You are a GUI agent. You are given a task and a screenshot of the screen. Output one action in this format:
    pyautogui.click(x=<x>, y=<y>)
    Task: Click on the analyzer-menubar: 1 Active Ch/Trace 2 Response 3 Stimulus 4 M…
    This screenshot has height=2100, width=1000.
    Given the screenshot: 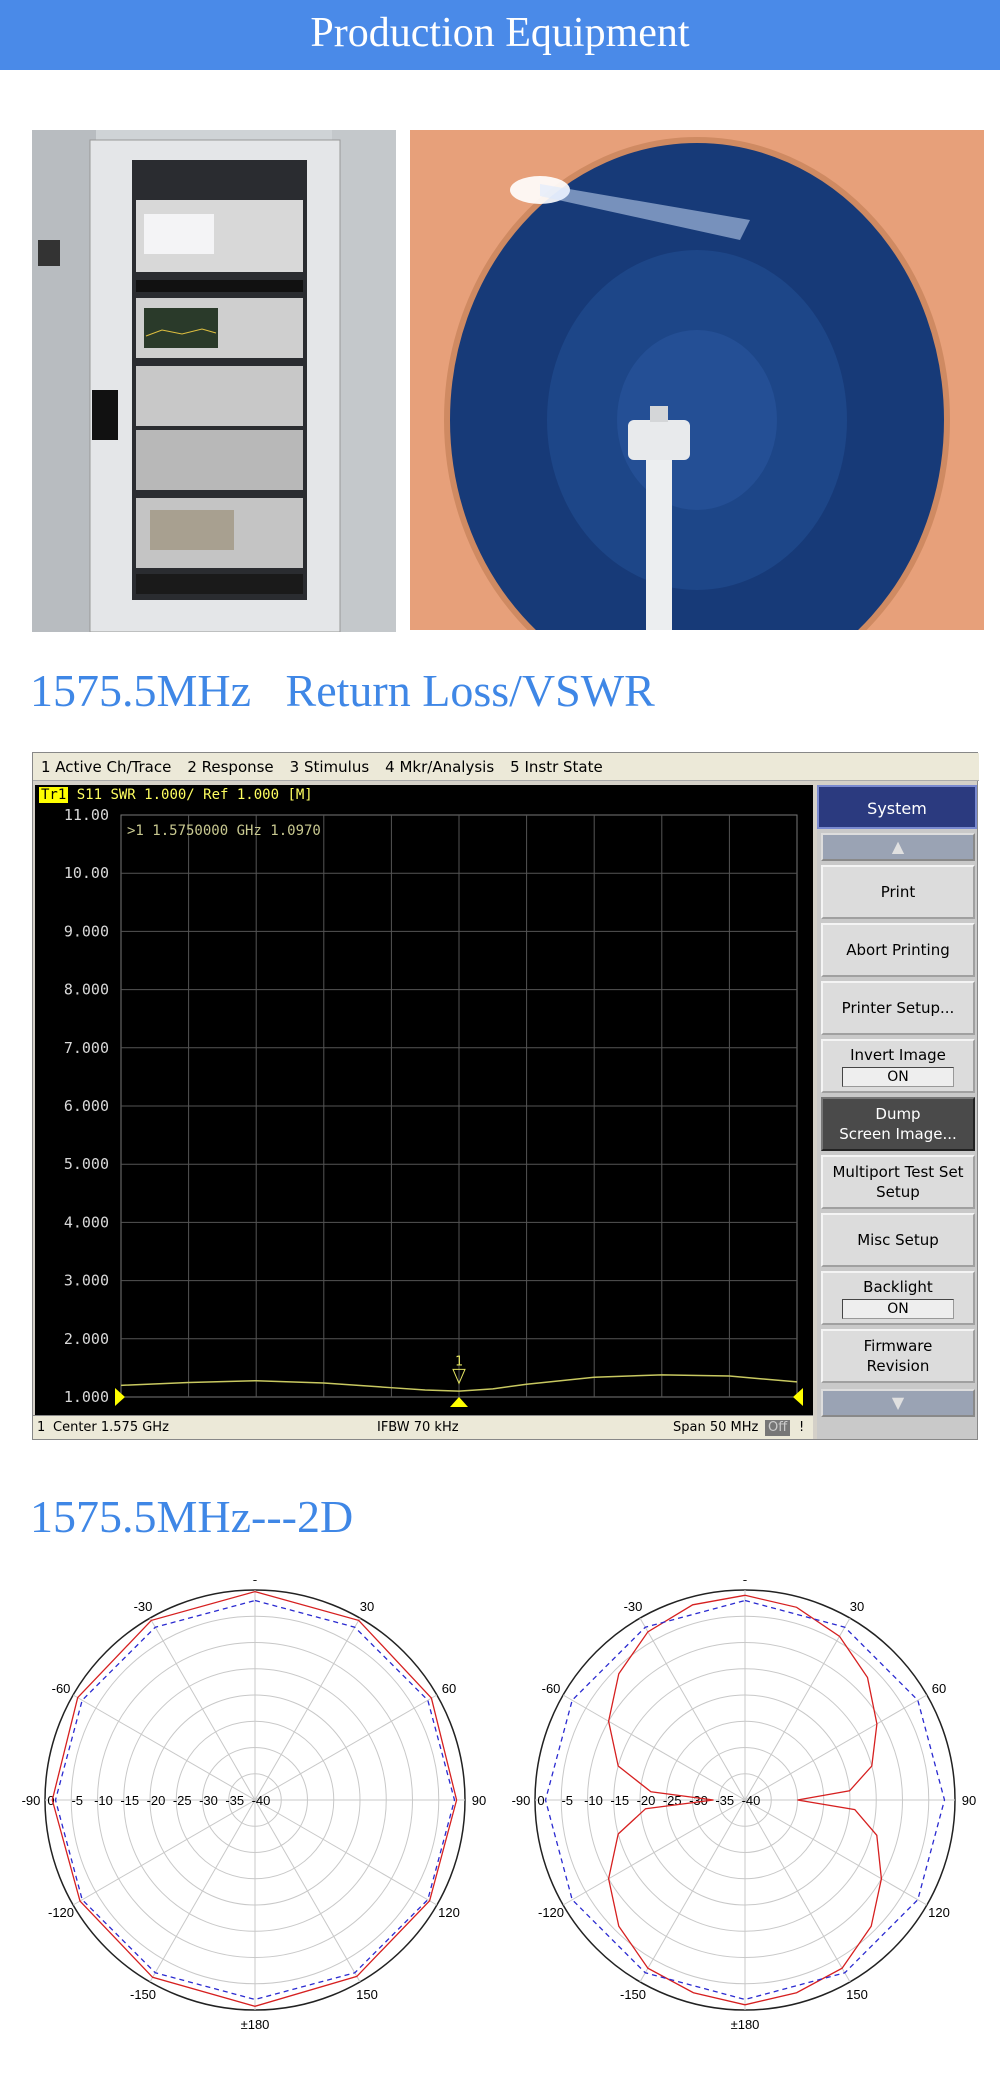 What is the action you would take?
    pyautogui.click(x=506, y=767)
    